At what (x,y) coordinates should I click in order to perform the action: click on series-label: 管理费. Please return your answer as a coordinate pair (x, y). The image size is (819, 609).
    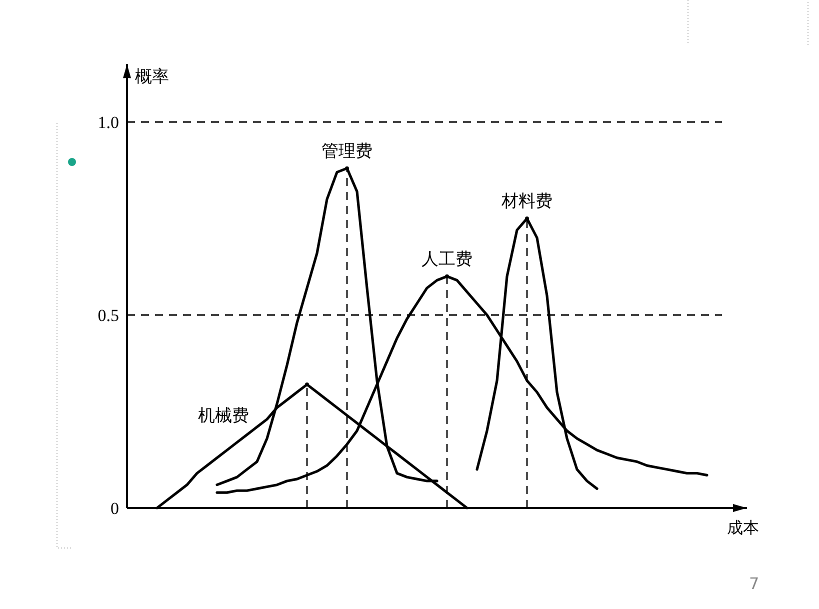
    Looking at the image, I should click on (347, 151).